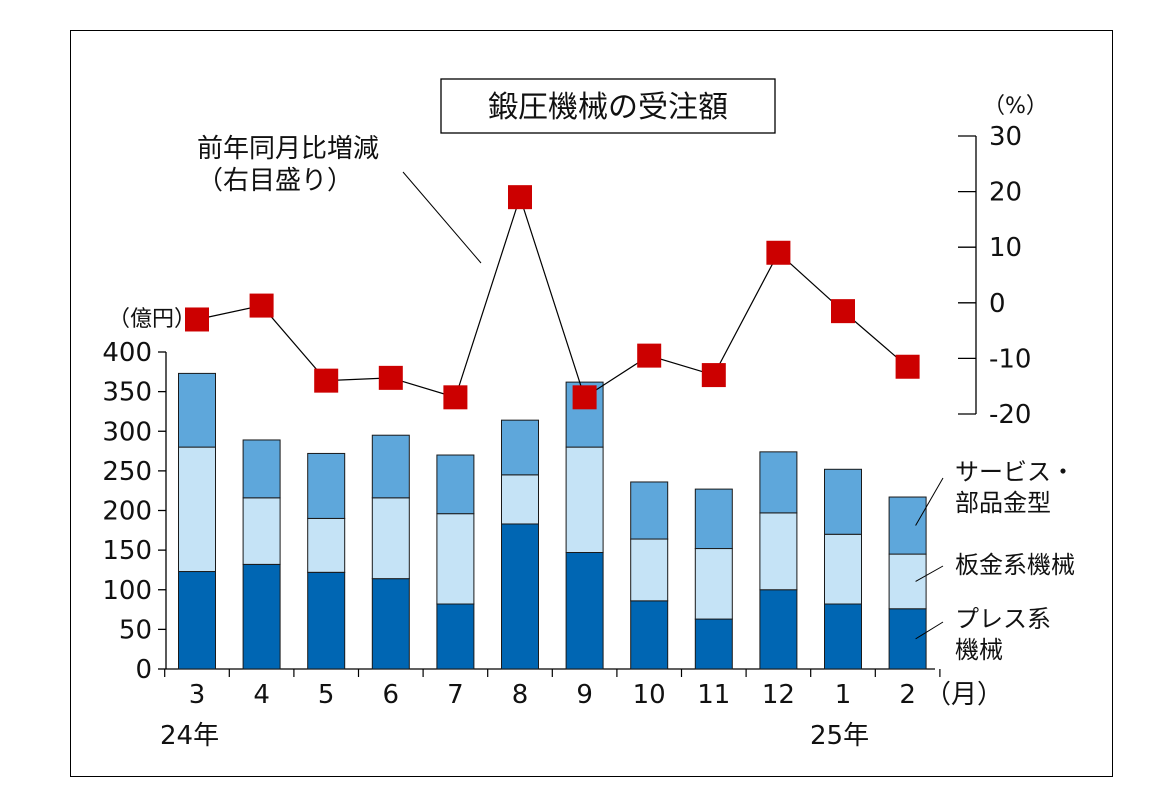  I want to click on legend-label: 機械, so click(979, 650).